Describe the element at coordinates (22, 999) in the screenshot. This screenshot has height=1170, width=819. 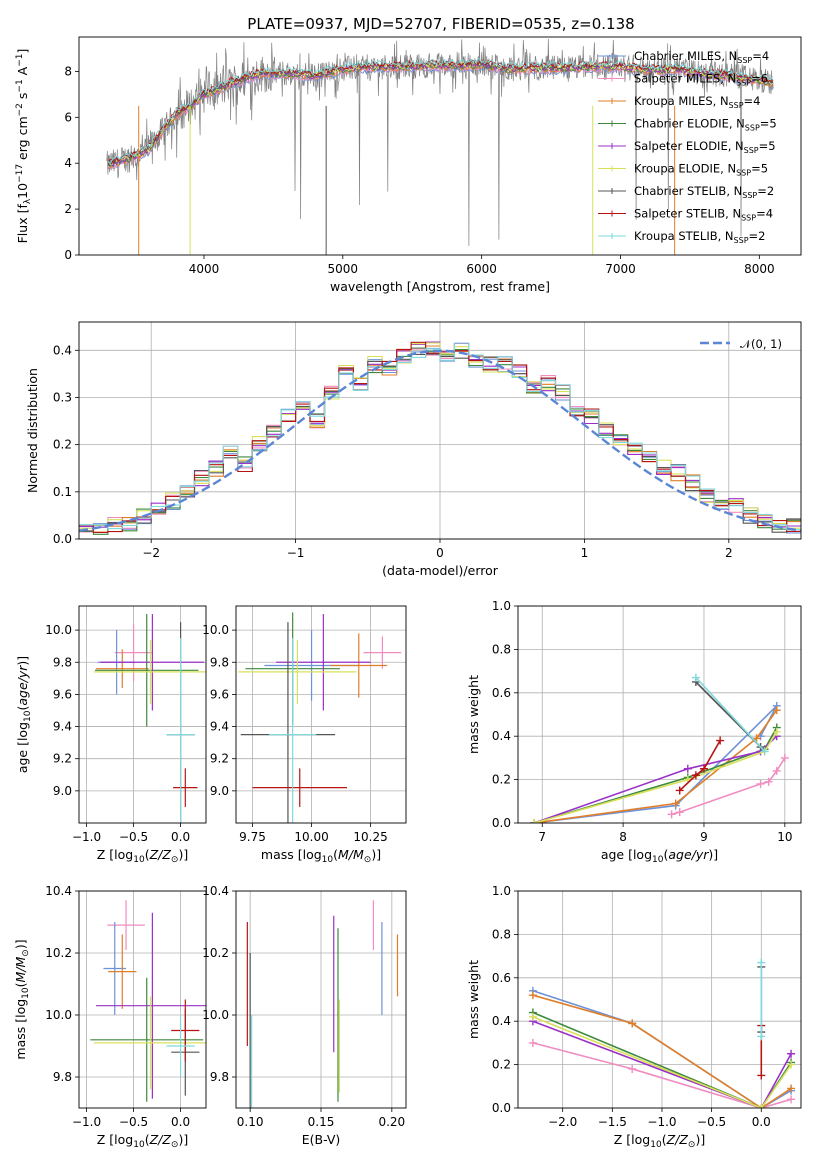
I see `y-axis-label: mass [log10(M/M⊙)]` at that location.